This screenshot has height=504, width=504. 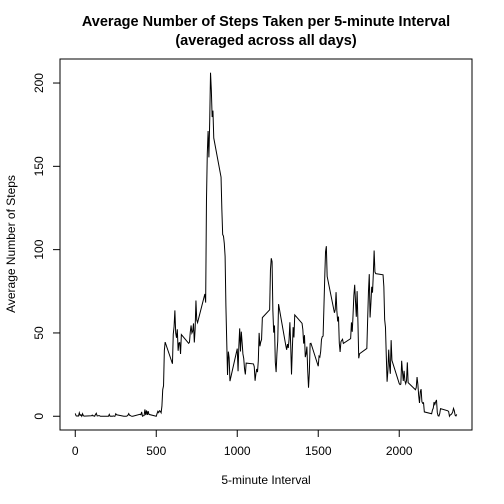 What do you see at coordinates (39, 333) in the screenshot?
I see `y-tick-label: 50` at bounding box center [39, 333].